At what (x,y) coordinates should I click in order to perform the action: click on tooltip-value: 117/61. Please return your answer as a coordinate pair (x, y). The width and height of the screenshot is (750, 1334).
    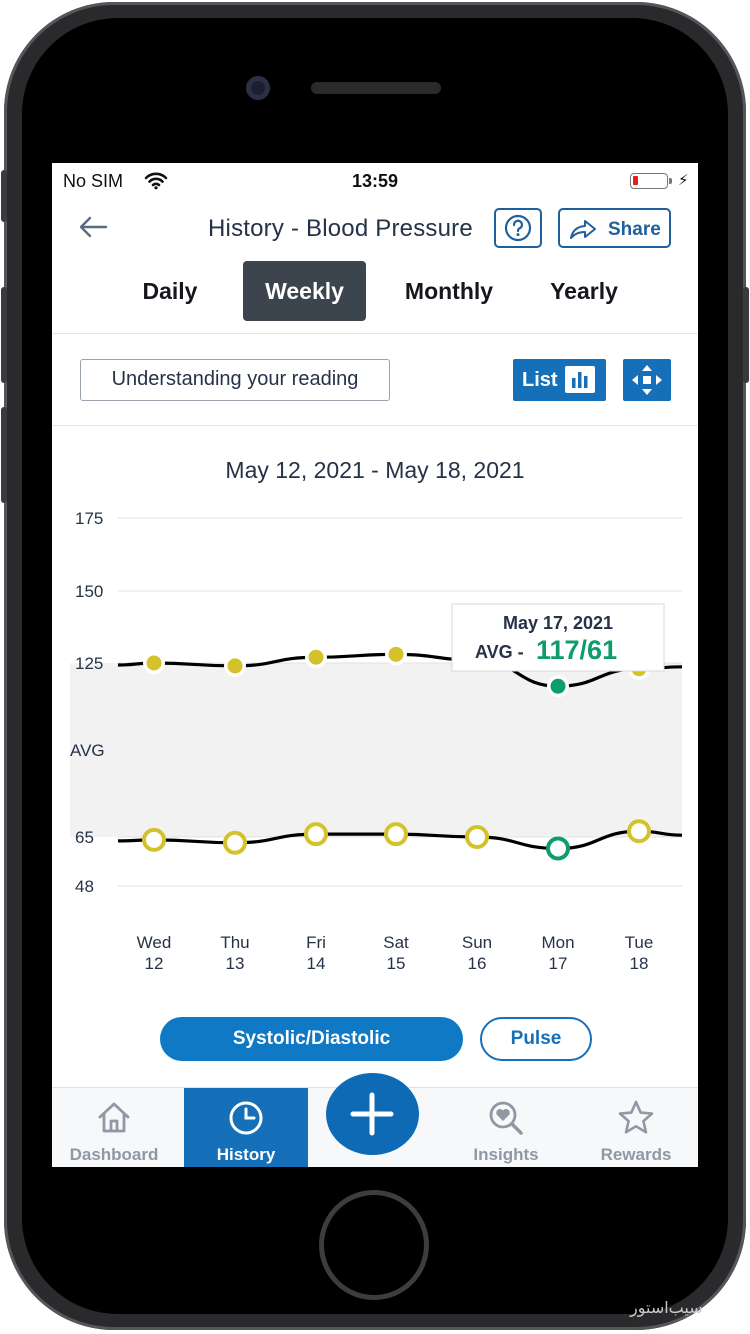
    Looking at the image, I should click on (576, 650).